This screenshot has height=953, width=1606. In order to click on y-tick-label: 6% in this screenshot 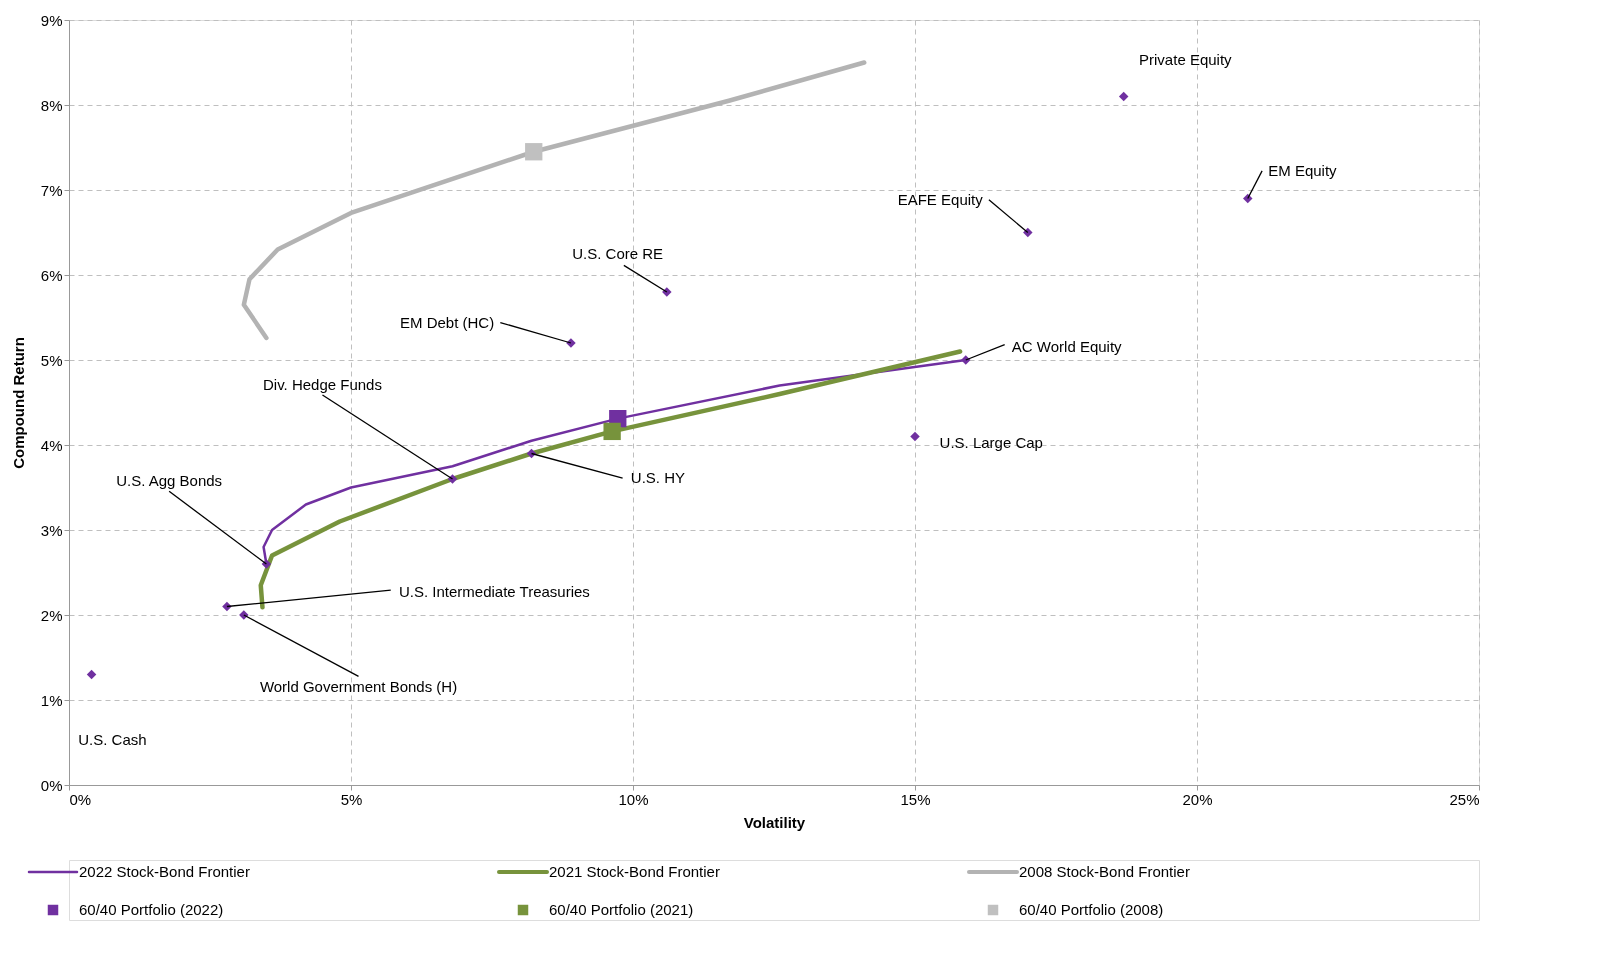, I will do `click(51, 275)`.